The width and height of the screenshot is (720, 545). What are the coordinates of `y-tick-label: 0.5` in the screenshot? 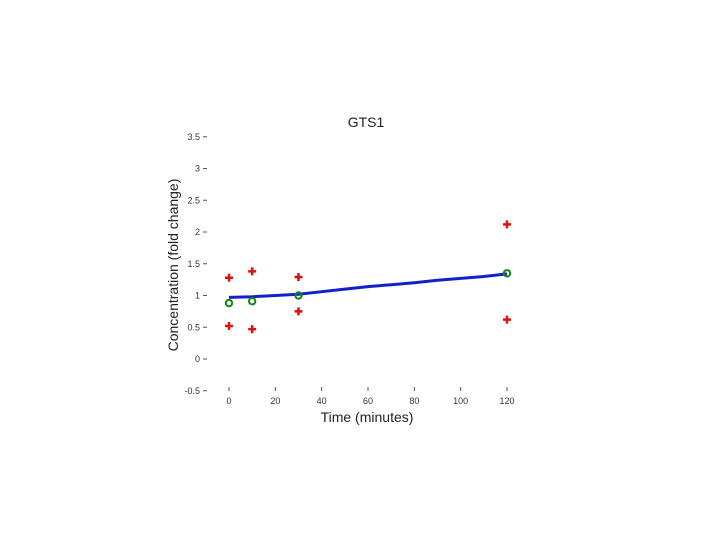 It's located at (193, 327).